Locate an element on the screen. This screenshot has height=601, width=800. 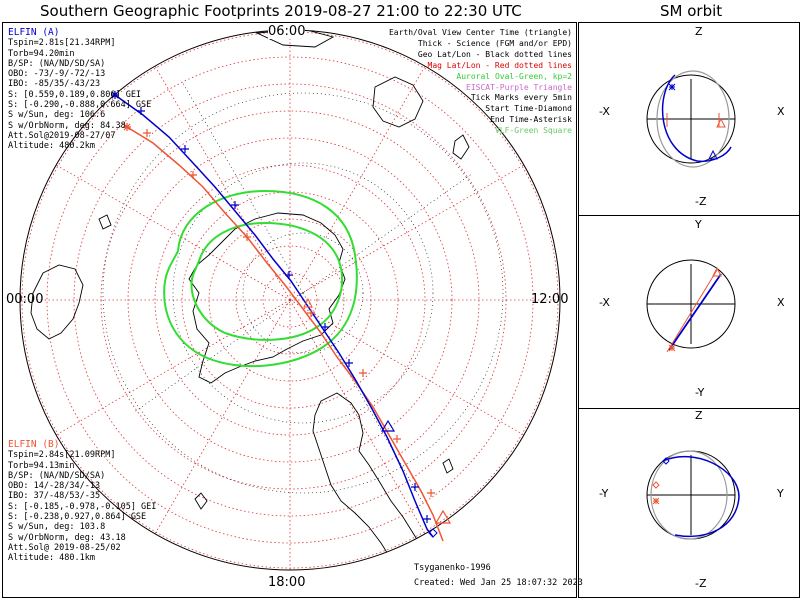
elfin-b-start-marker is located at coordinates (127, 127).